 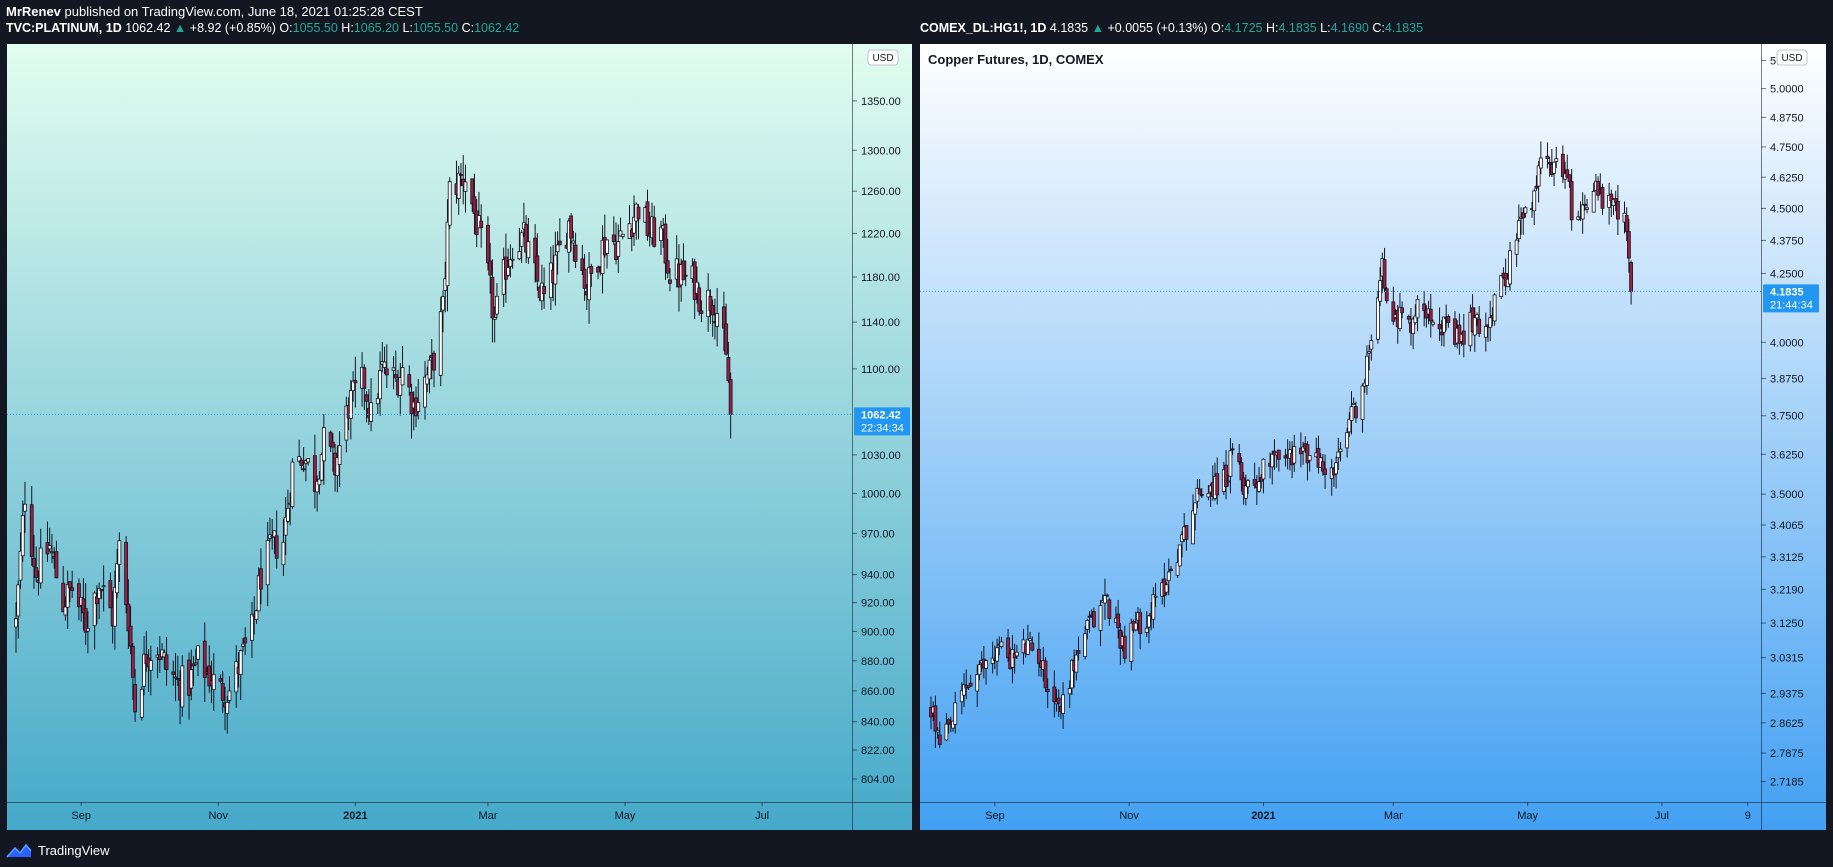 I want to click on time-axis: Sep Nov 2021 Mar May Jul, so click(x=420, y=812).